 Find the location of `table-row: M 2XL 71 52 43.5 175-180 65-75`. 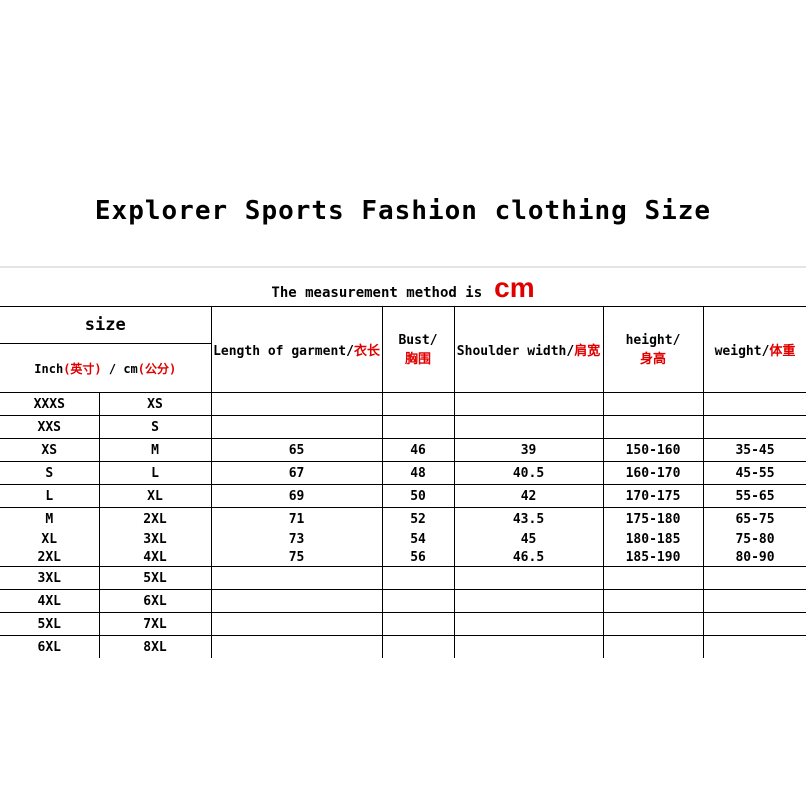

table-row: M 2XL 71 52 43.5 175-180 65-75 is located at coordinates (403, 518).